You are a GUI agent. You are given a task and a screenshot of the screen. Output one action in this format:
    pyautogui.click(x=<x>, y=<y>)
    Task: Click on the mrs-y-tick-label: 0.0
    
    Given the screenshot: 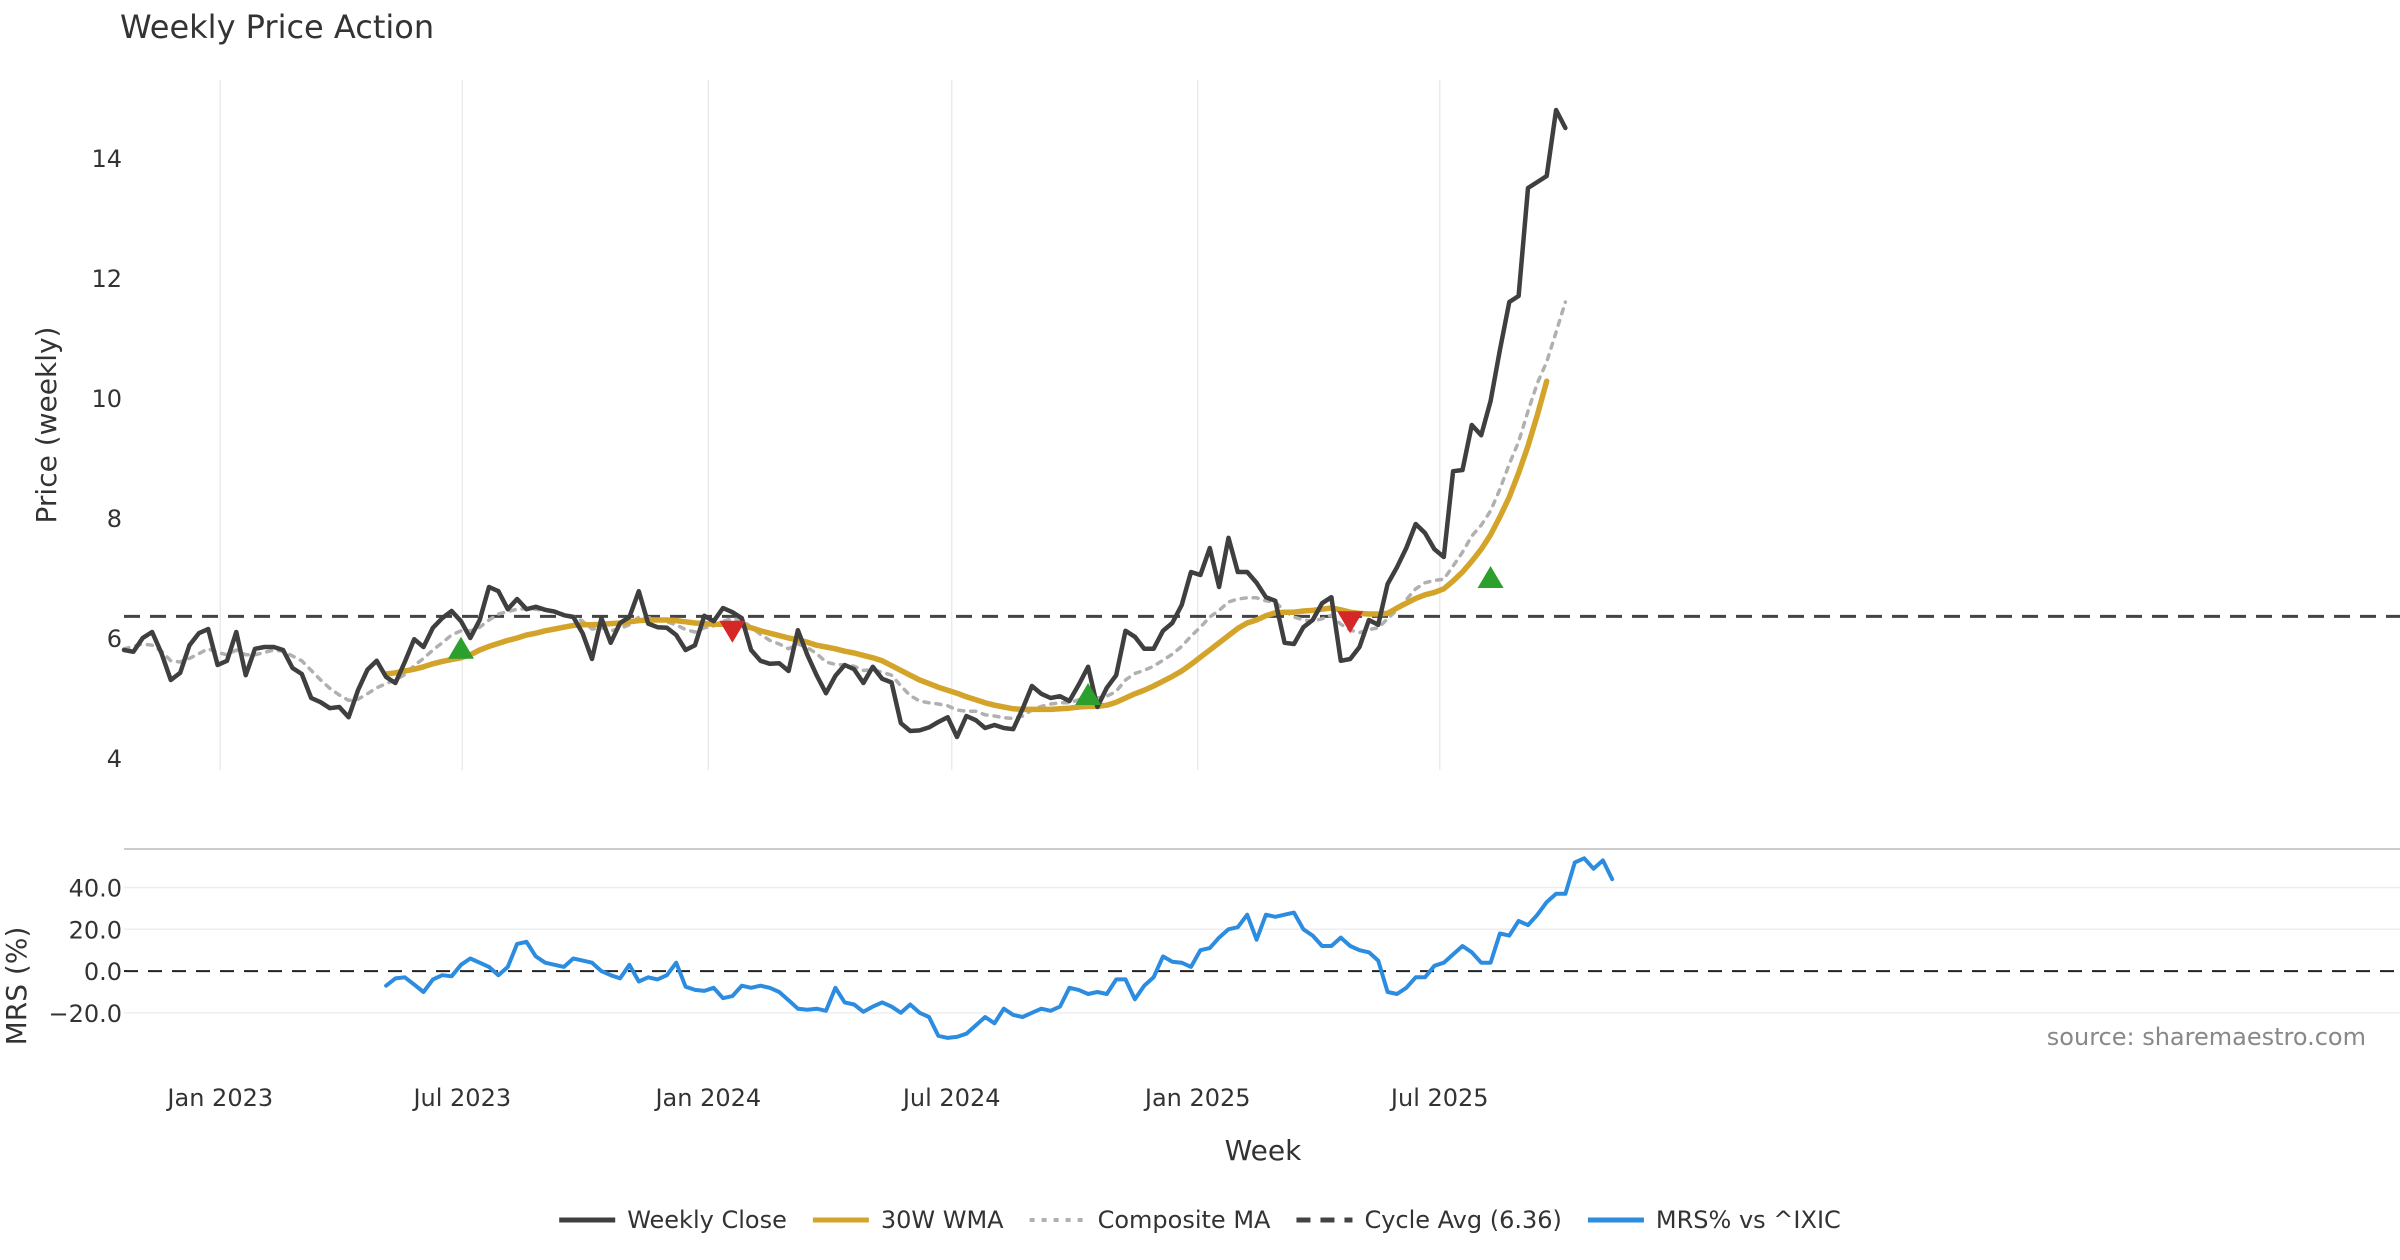 What is the action you would take?
    pyautogui.click(x=103, y=972)
    